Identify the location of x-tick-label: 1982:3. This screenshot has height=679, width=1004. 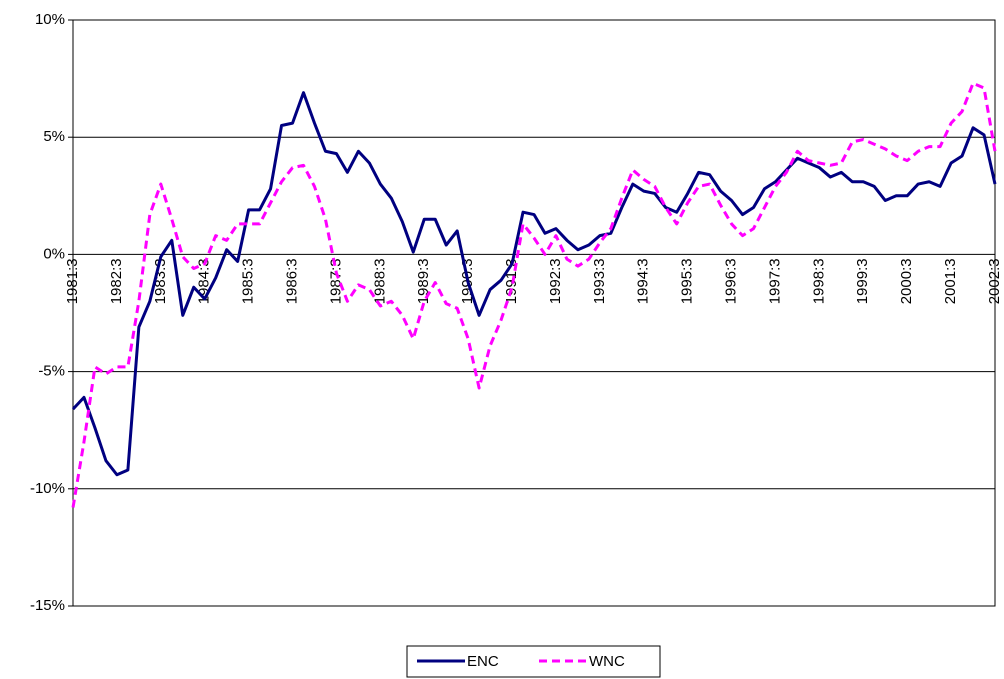
(116, 281).